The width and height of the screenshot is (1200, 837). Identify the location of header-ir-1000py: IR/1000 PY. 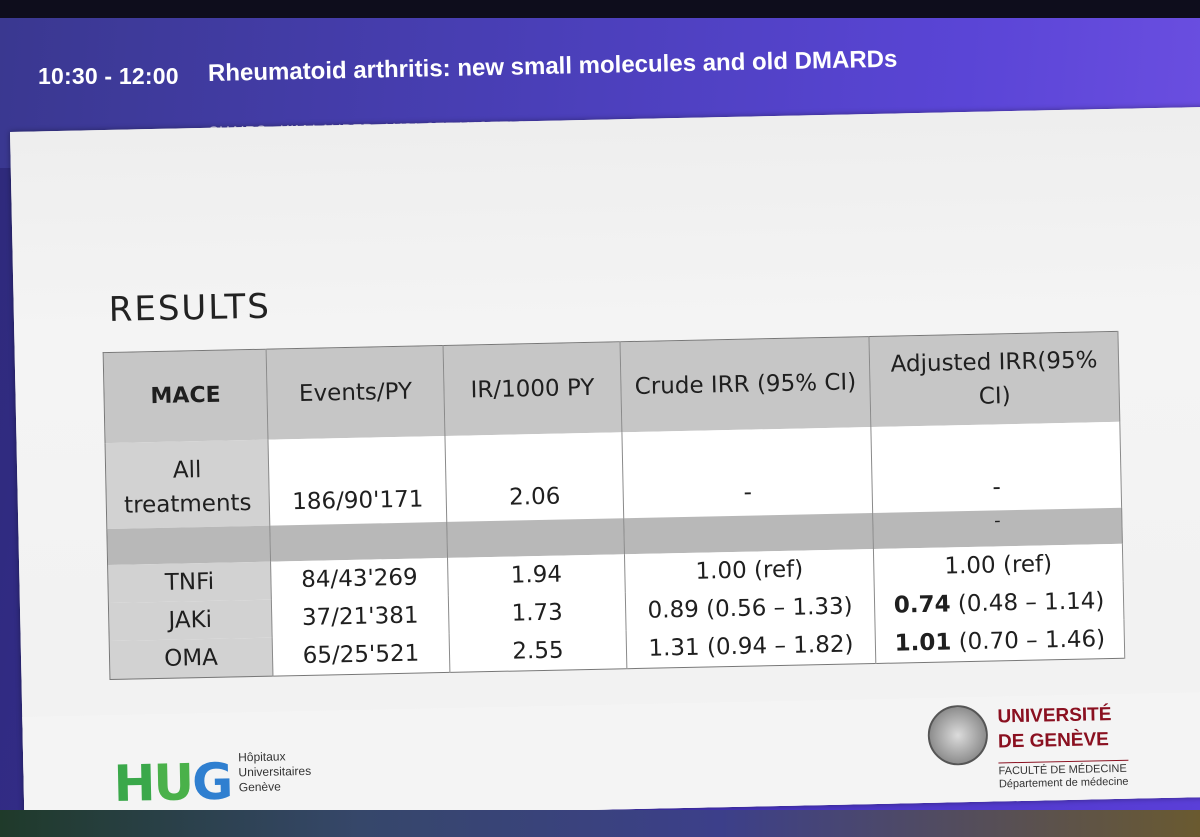
(532, 388).